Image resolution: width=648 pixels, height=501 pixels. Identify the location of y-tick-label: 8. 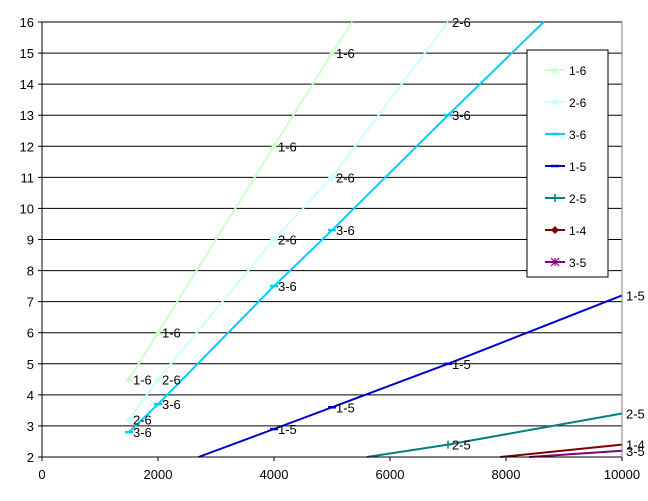
(30, 271).